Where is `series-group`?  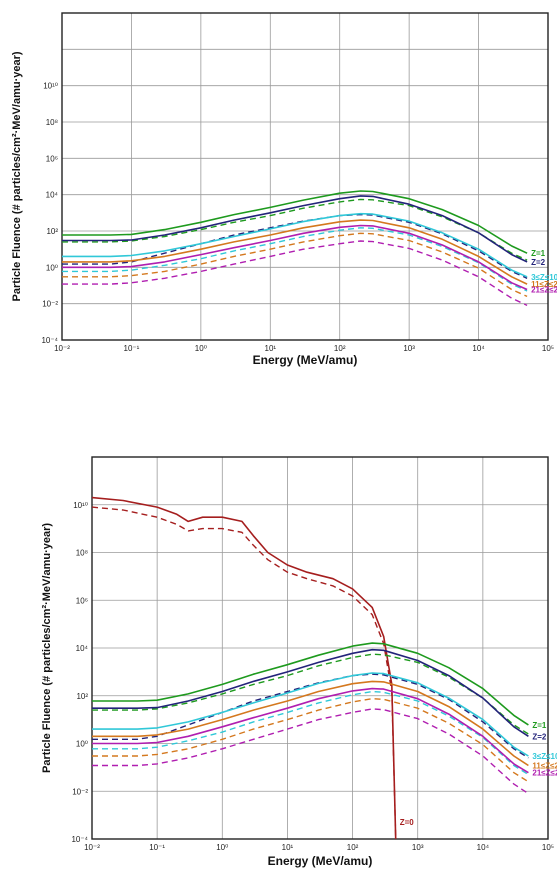
series-group is located at coordinates (295, 248).